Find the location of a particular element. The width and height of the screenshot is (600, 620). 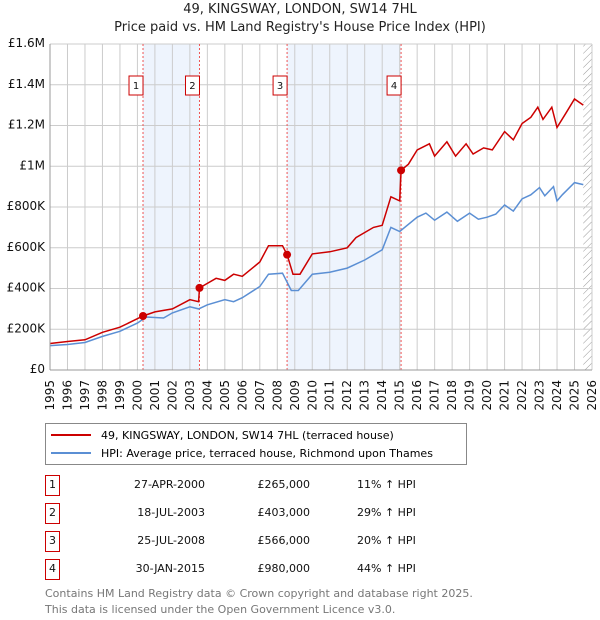

x-tick-label: 2024 is located at coordinates (557, 395).